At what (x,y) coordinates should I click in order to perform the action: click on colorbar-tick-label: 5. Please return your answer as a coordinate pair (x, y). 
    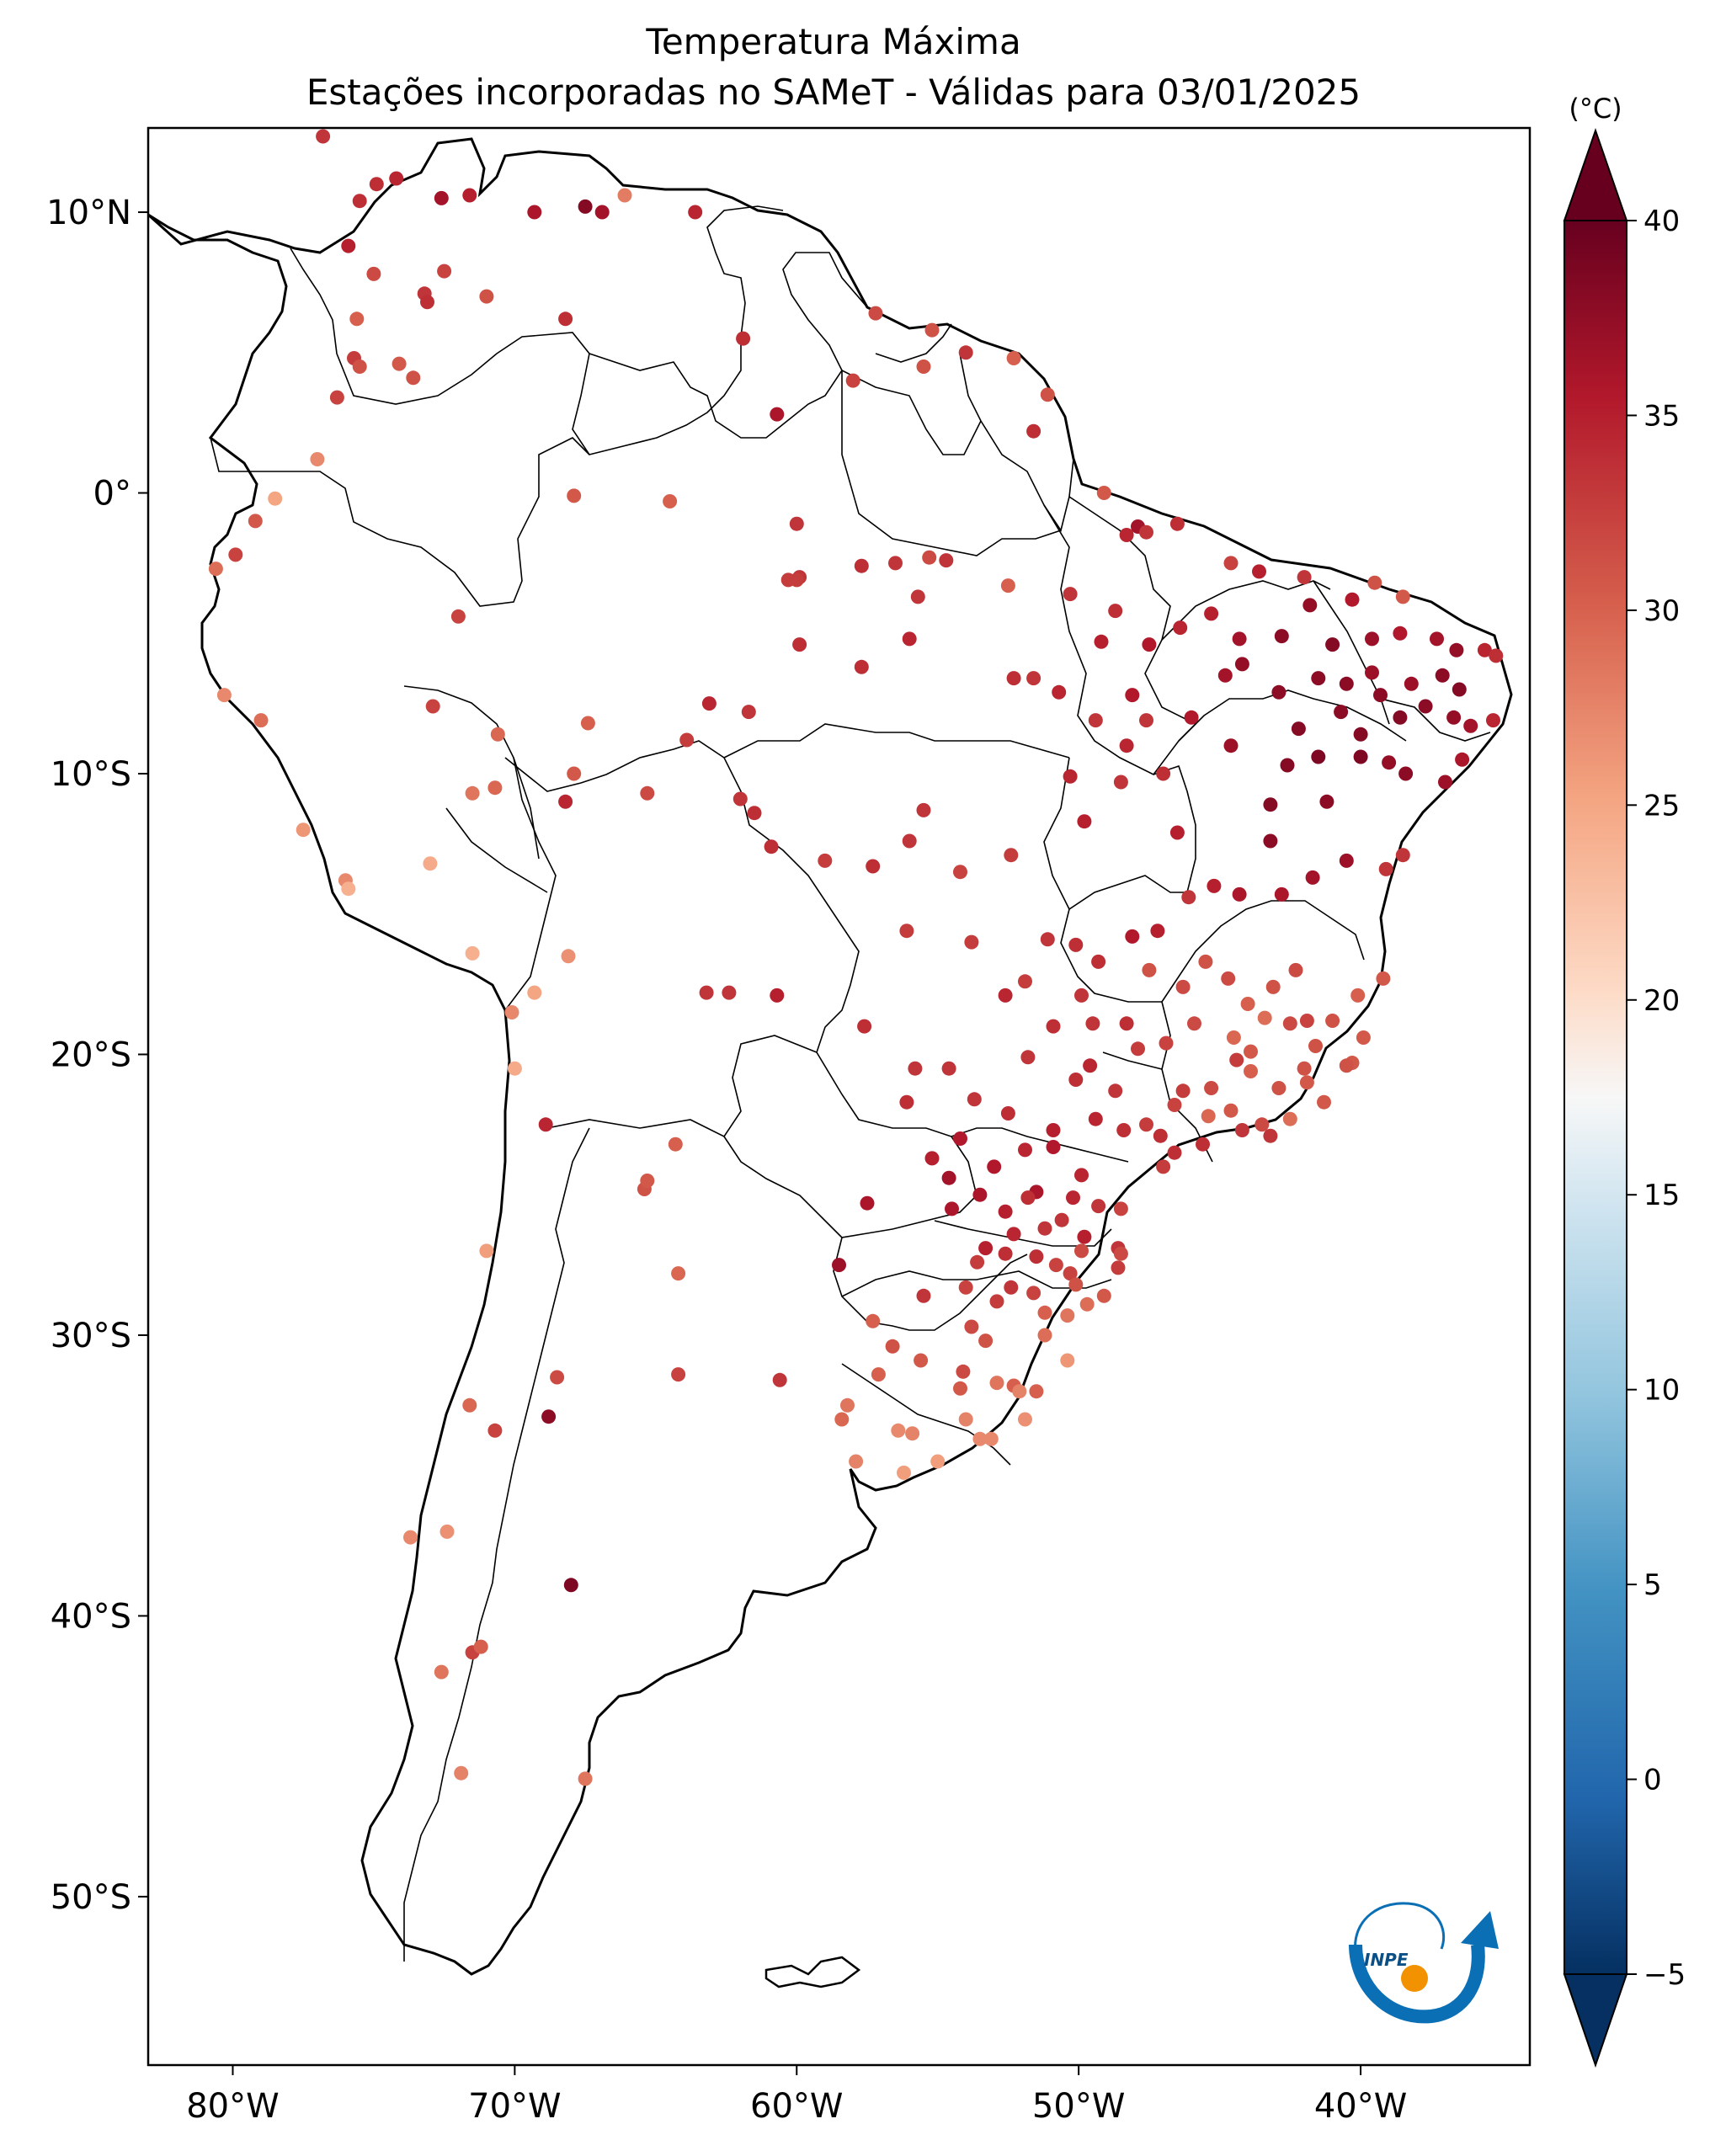
    Looking at the image, I should click on (1652, 1585).